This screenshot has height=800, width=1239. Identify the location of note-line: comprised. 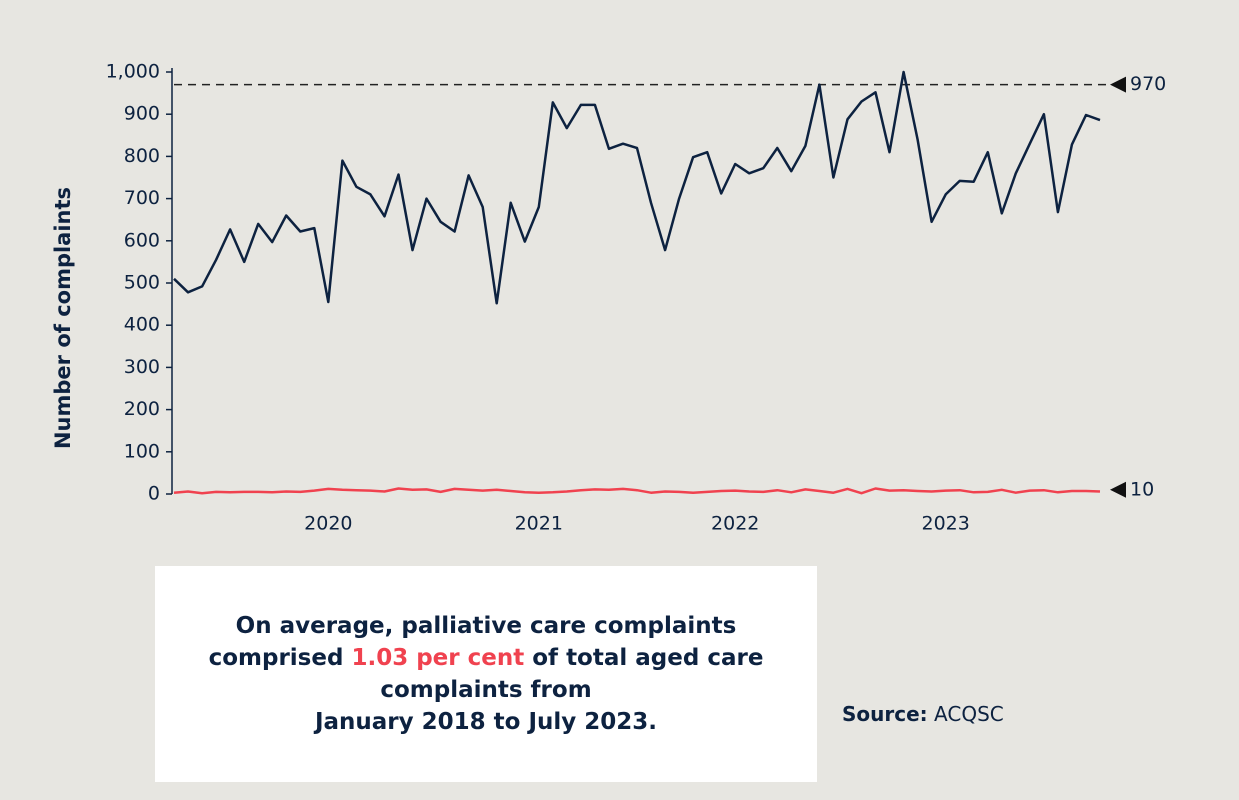
(276, 658).